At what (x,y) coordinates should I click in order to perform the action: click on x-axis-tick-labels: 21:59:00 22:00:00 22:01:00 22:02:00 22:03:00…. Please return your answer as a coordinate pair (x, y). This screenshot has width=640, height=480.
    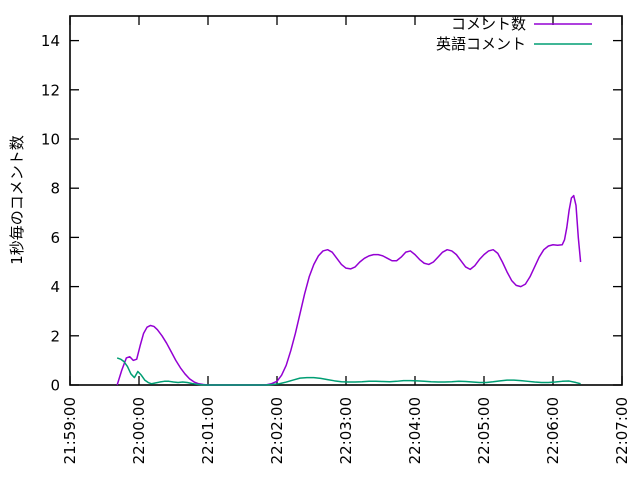
    Looking at the image, I should click on (346, 430).